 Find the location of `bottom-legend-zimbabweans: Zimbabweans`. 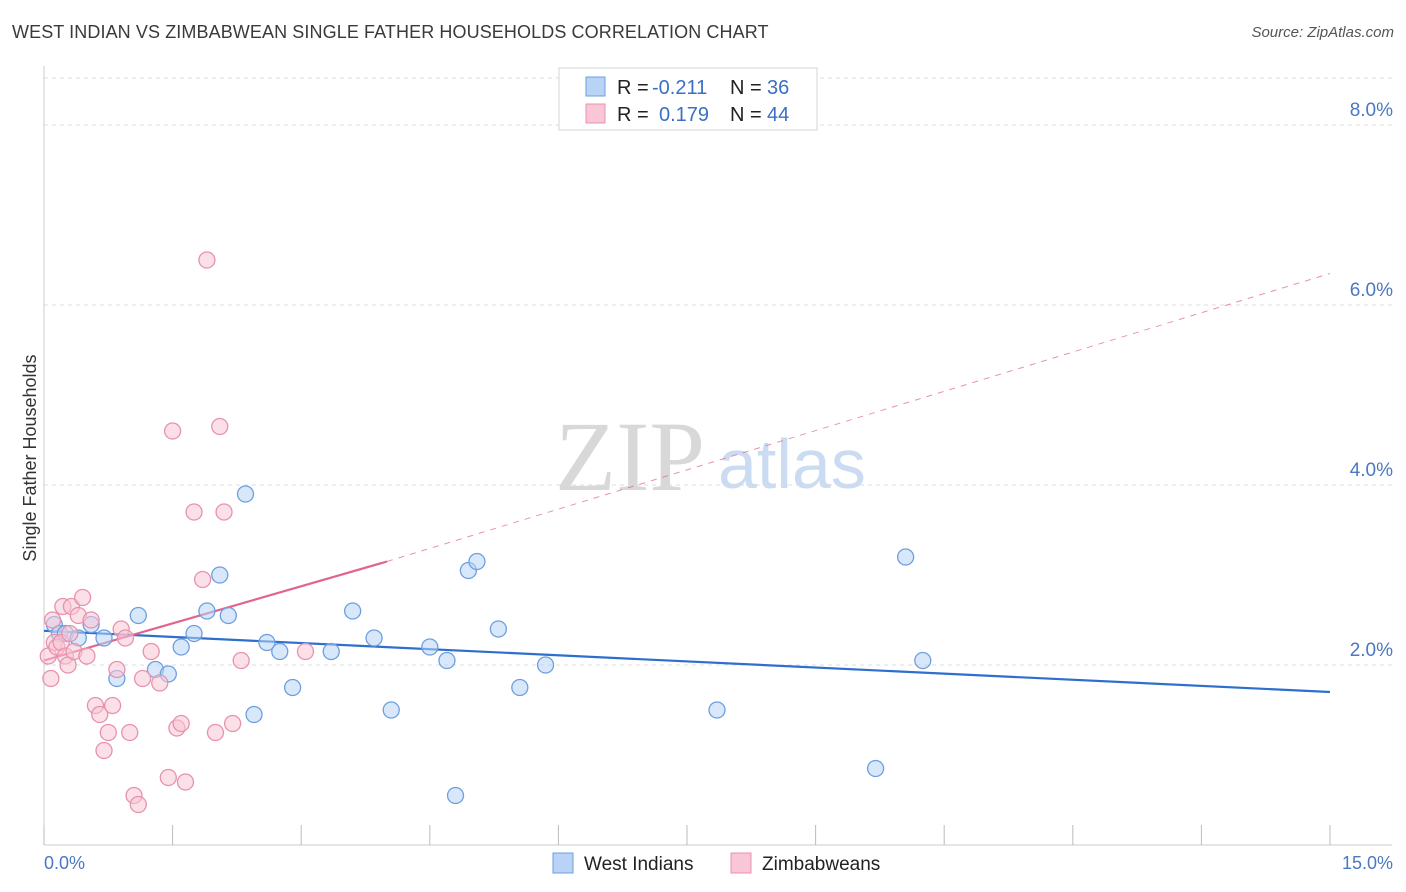

bottom-legend-zimbabweans: Zimbabweans is located at coordinates (821, 864).